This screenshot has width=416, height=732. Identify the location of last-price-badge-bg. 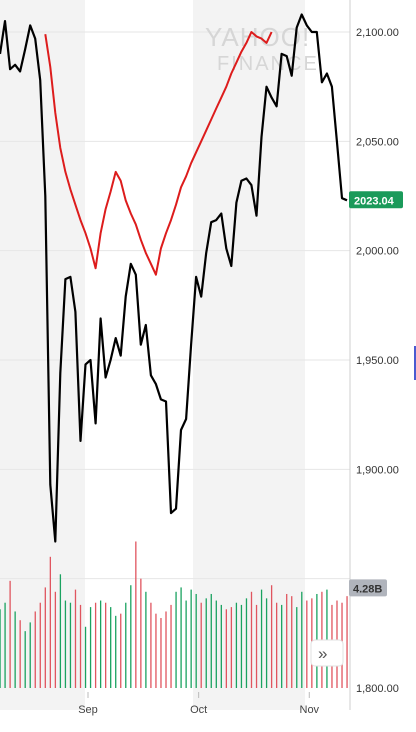
(376, 200).